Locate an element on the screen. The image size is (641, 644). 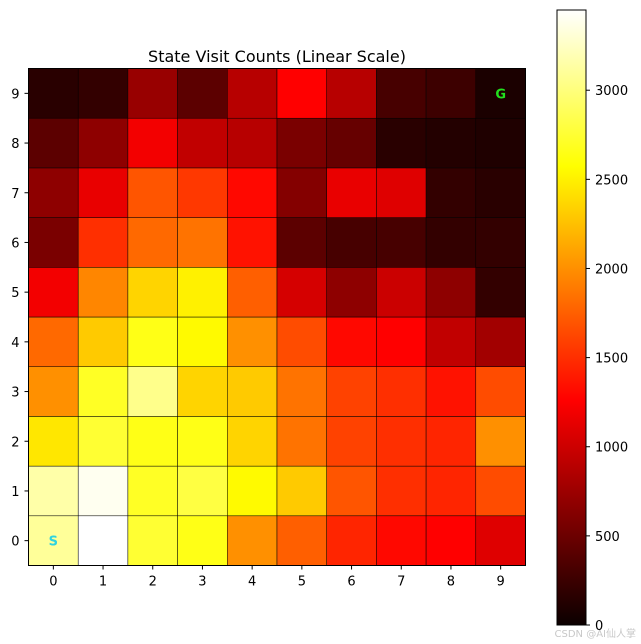
x-tick-label: 4 is located at coordinates (252, 582).